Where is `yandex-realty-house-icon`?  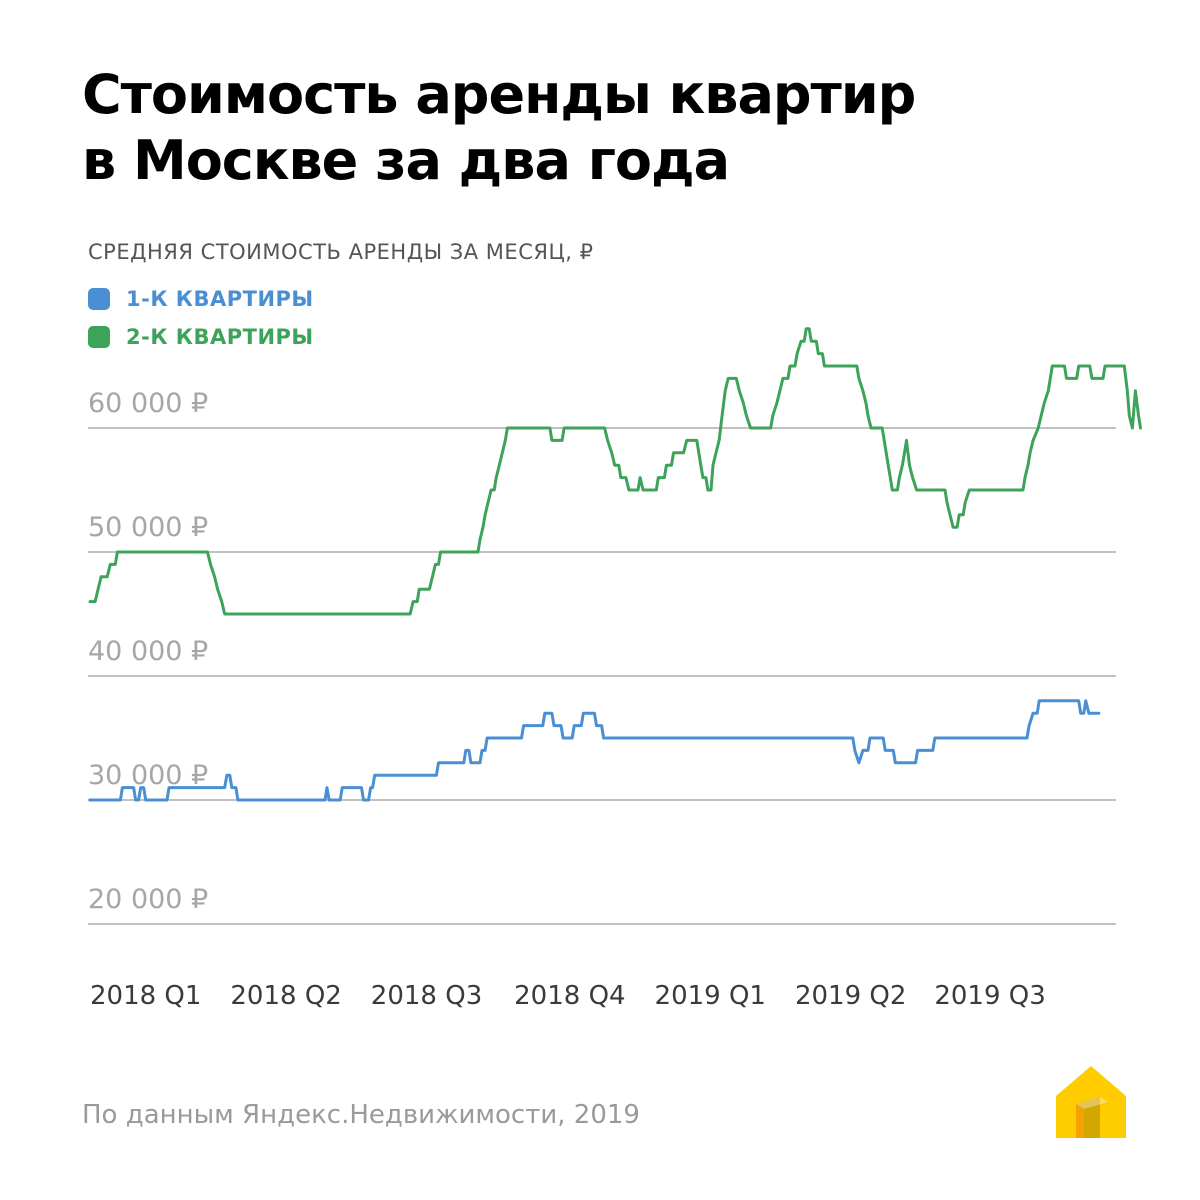
yandex-realty-house-icon is located at coordinates (1091, 1102).